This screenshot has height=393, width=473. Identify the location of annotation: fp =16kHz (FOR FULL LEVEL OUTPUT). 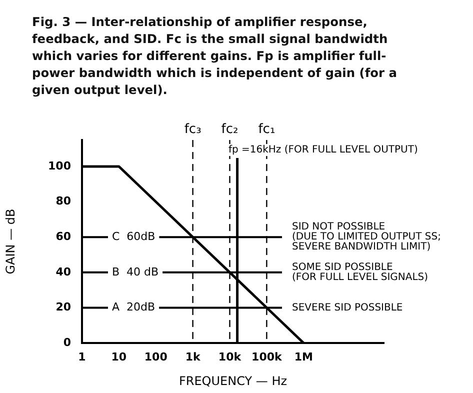
(323, 150).